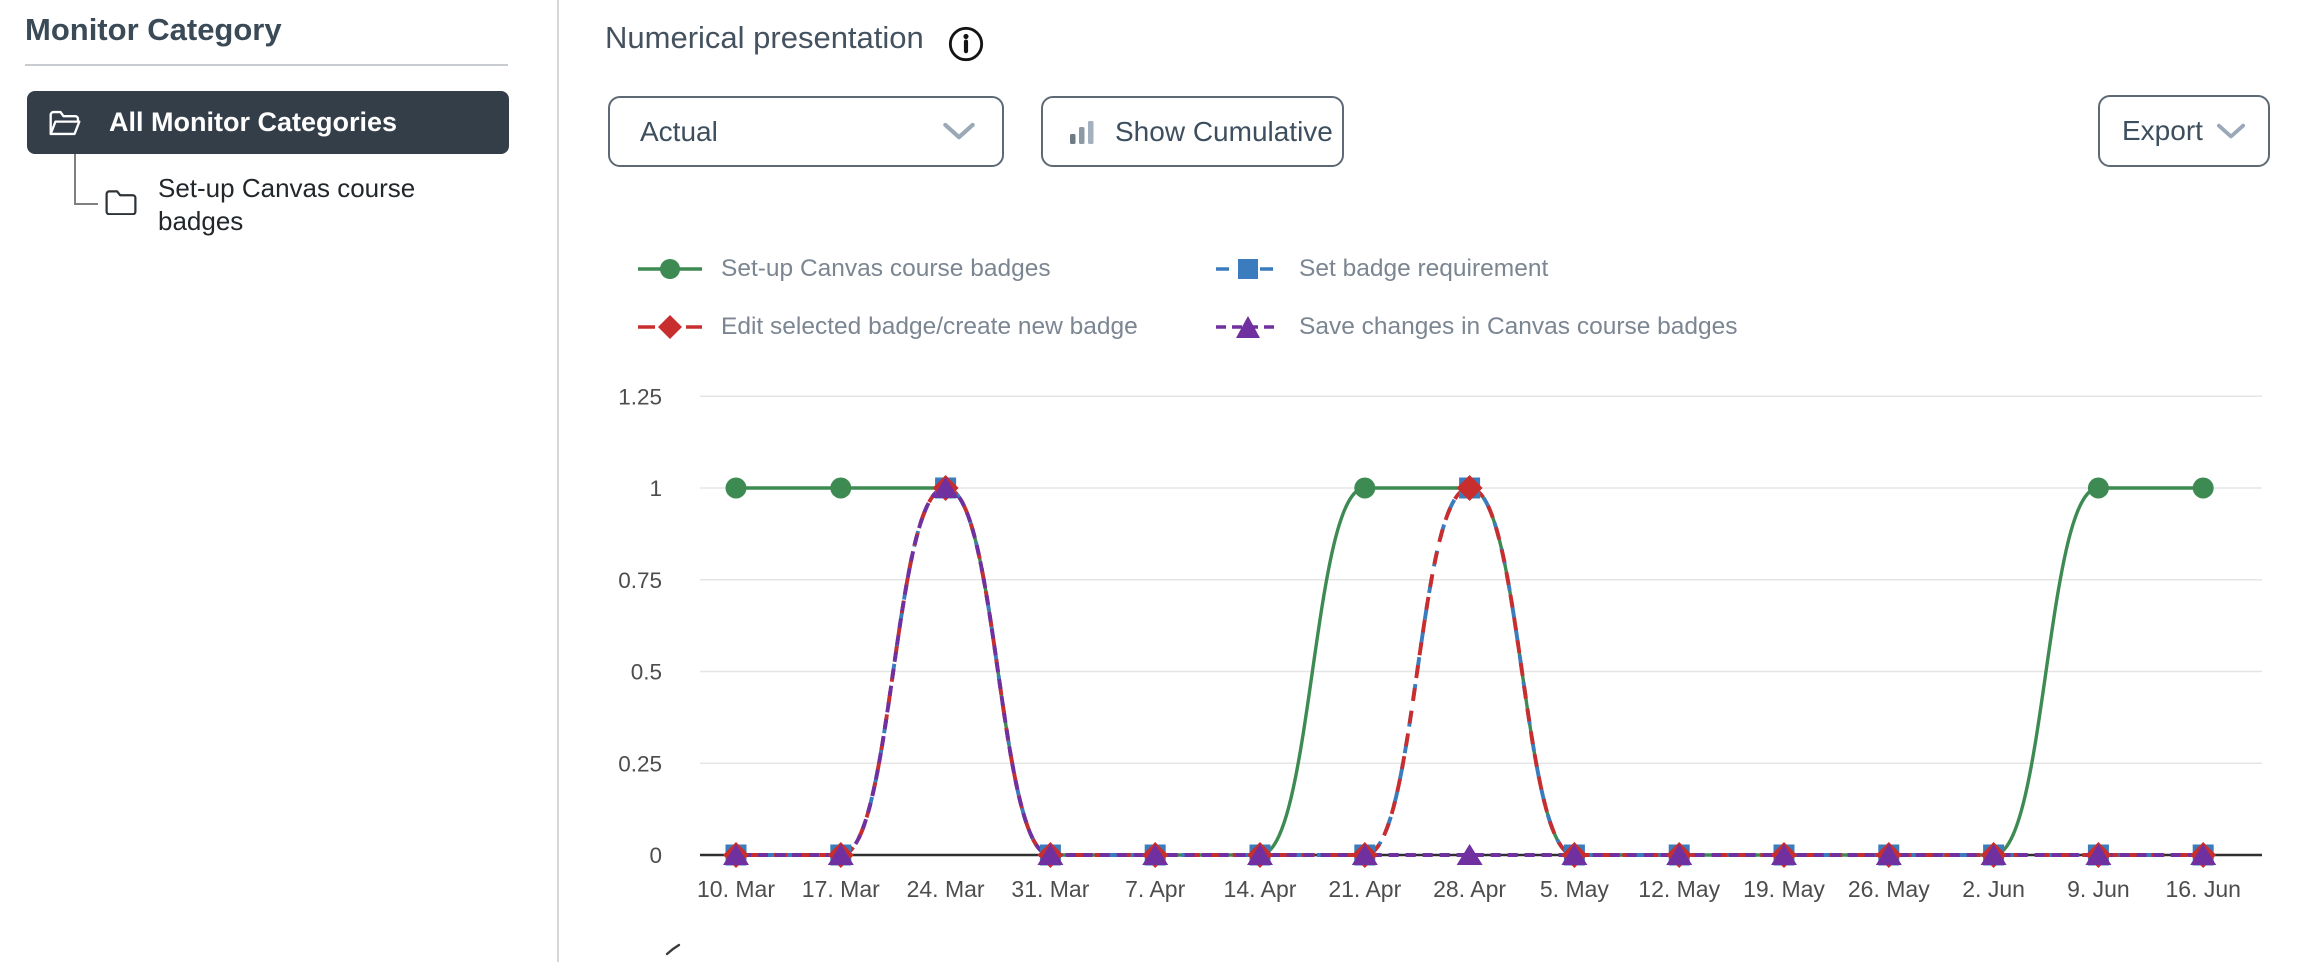 Image resolution: width=2300 pixels, height=962 pixels. What do you see at coordinates (646, 672) in the screenshot?
I see `y-tick-label: 0.5` at bounding box center [646, 672].